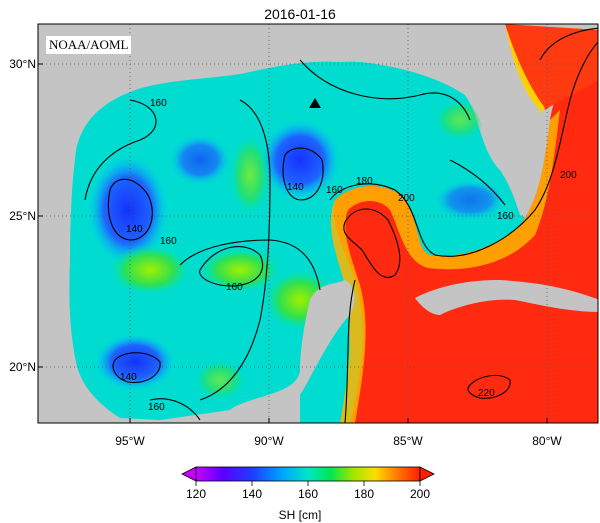  I want to click on colorbar-tick: 180, so click(364, 494).